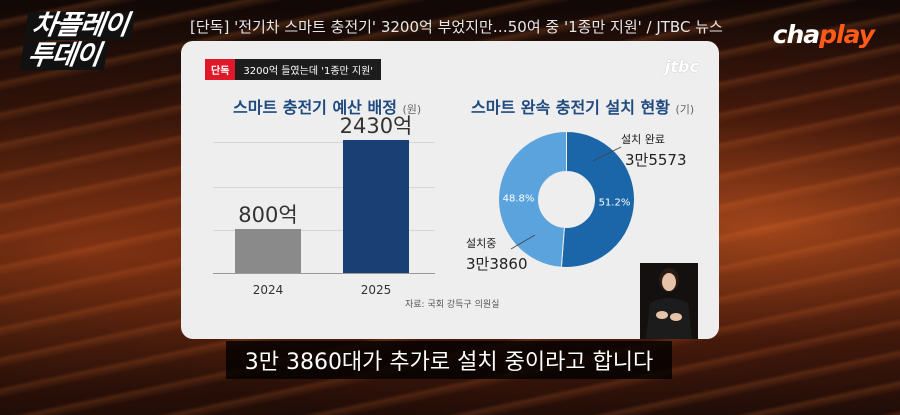 The width and height of the screenshot is (900, 415). Describe the element at coordinates (847, 34) in the screenshot. I see `channel-logo-right-part2: play` at that location.